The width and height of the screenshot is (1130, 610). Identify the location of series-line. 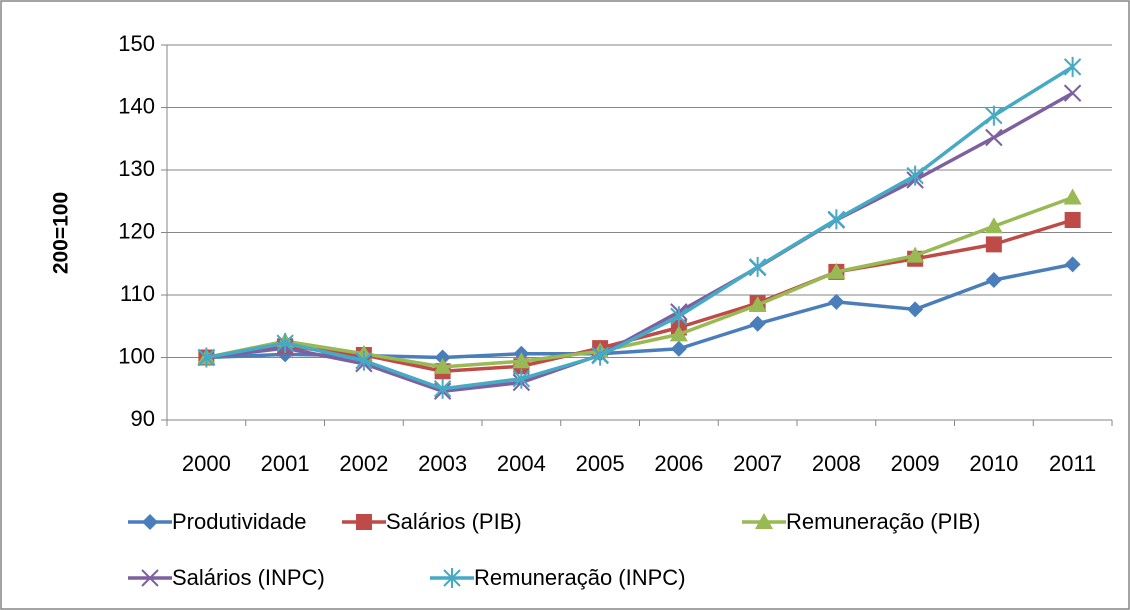
(639, 311).